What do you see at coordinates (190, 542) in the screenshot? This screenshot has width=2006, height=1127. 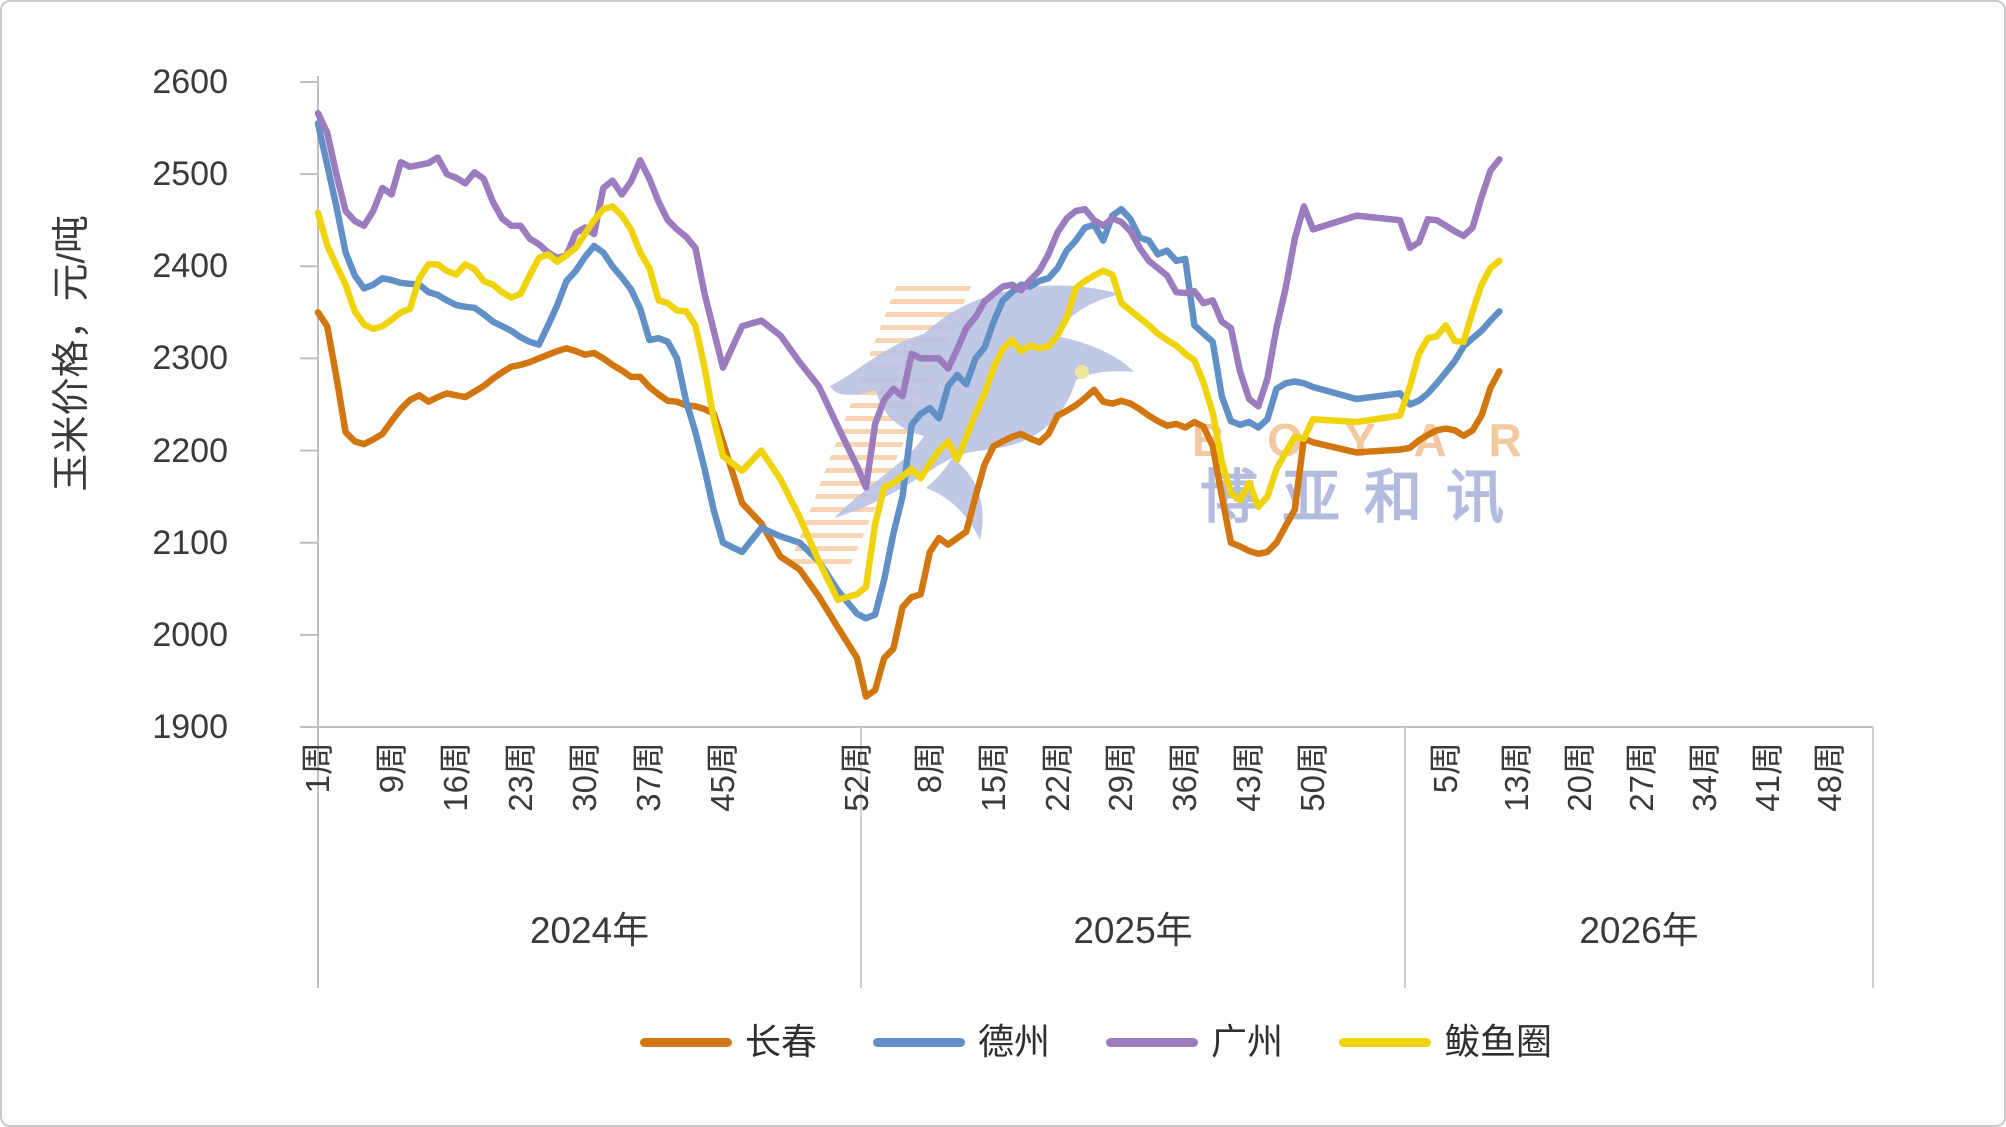 I see `y-tick-label: 2100` at bounding box center [190, 542].